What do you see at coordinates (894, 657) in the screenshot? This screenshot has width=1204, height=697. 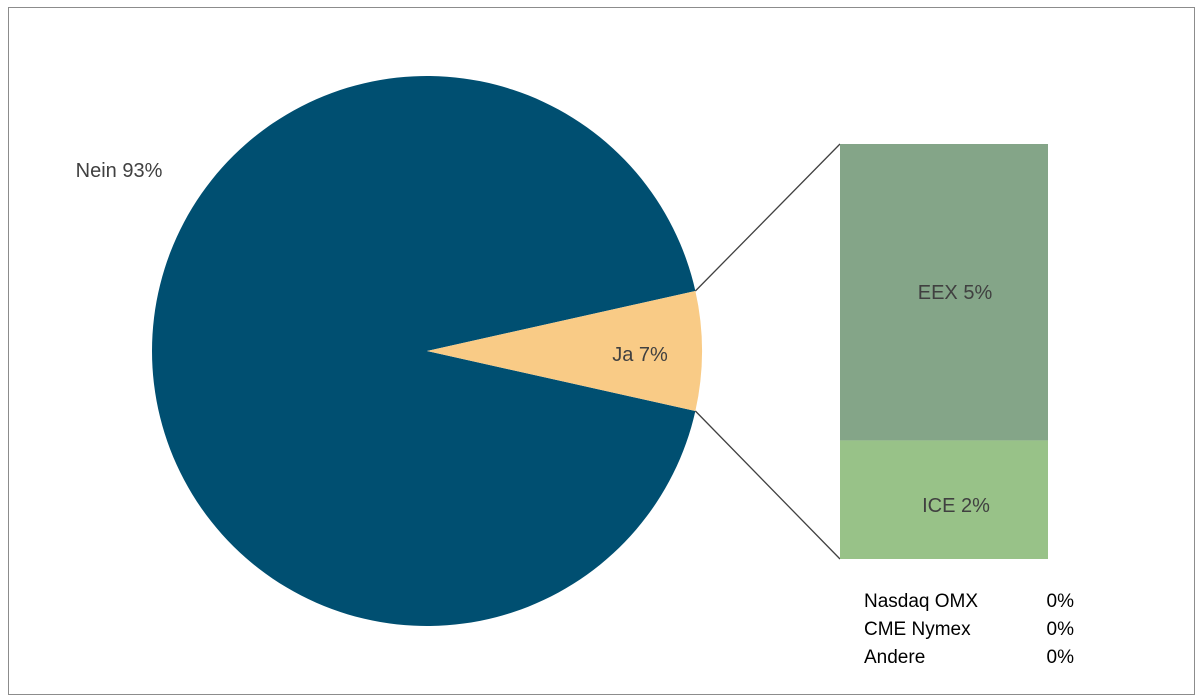 I see `zero-item-label: Andere` at bounding box center [894, 657].